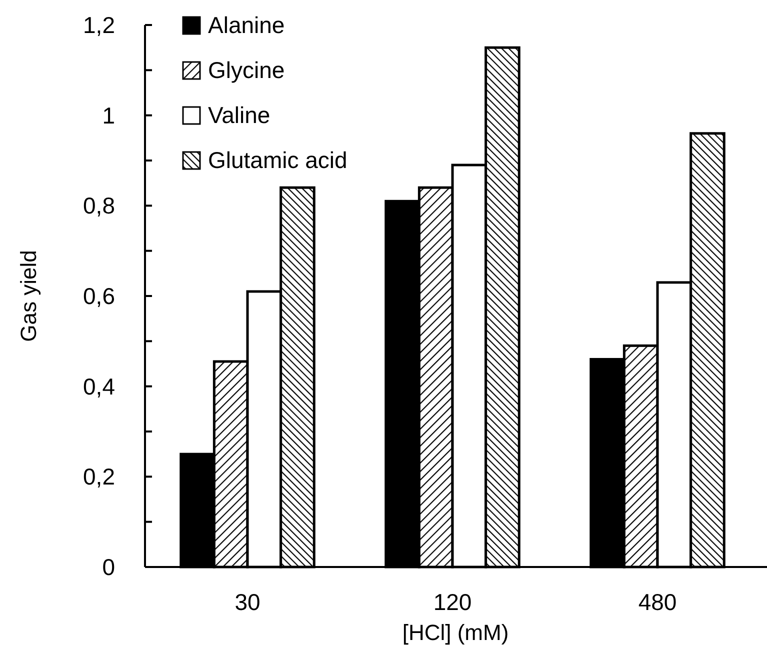 This screenshot has width=767, height=666. What do you see at coordinates (246, 25) in the screenshot?
I see `legend-label: Alanine` at bounding box center [246, 25].